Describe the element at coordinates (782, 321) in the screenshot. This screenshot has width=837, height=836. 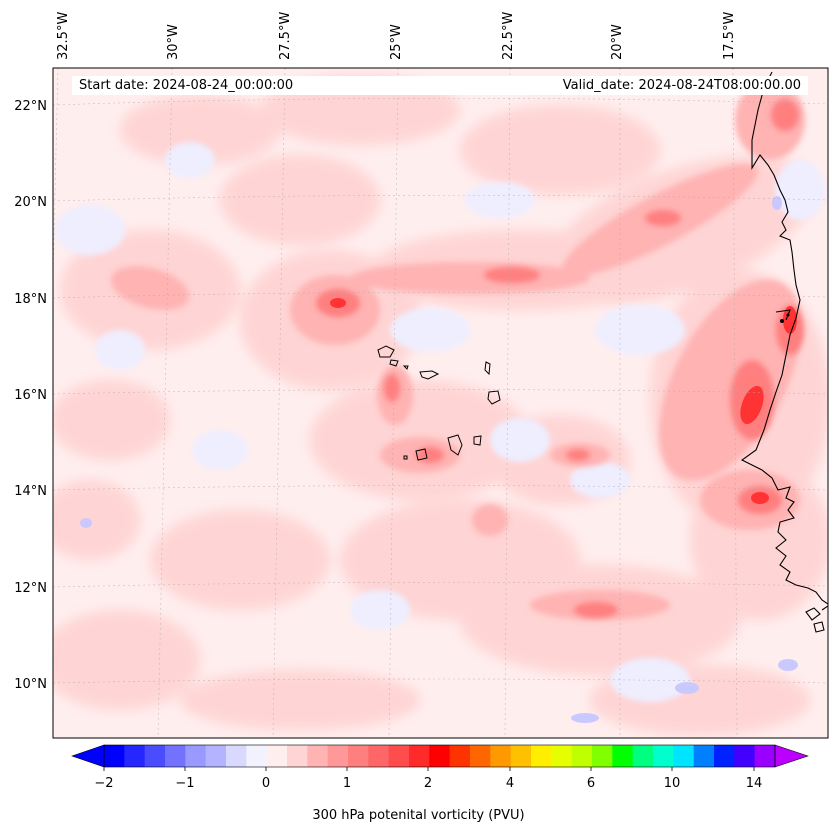
I see `dakar-marker` at that location.